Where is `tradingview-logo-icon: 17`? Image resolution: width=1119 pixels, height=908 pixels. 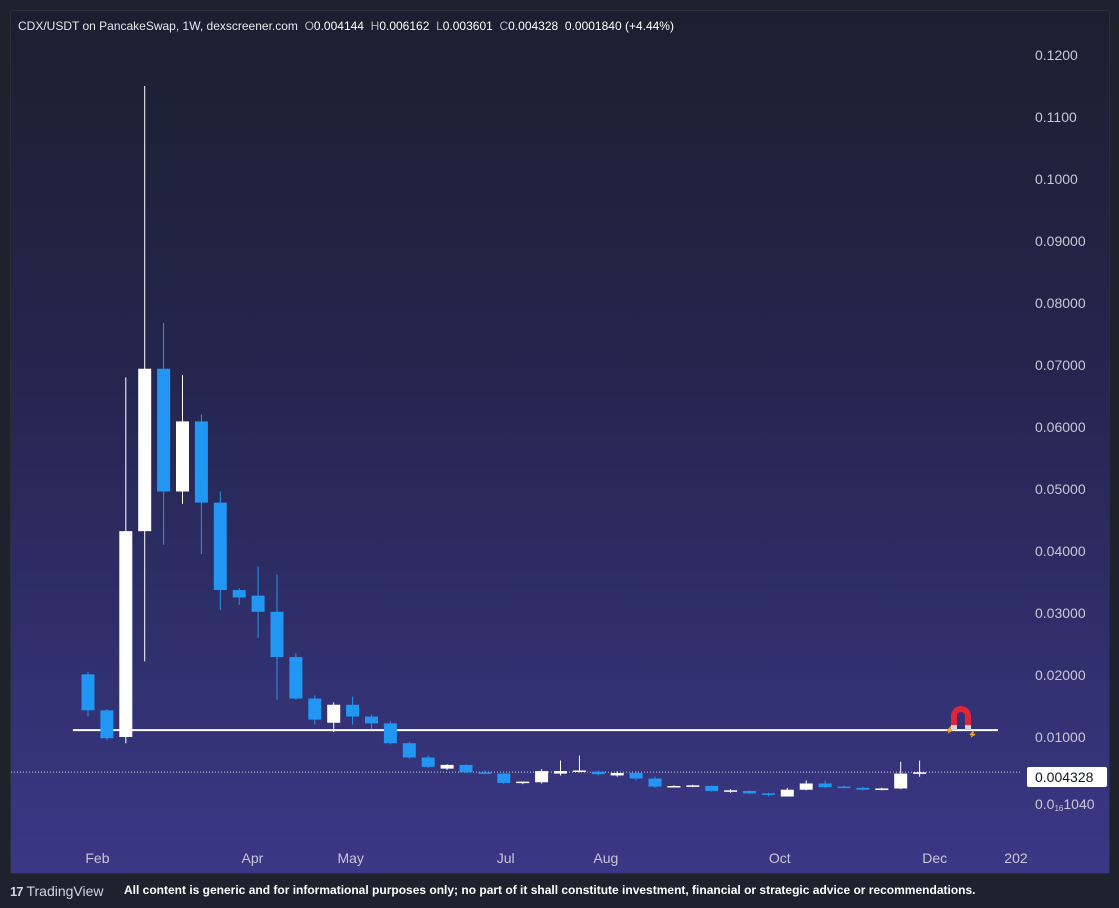
tradingview-logo-icon: 17 is located at coordinates (17, 891).